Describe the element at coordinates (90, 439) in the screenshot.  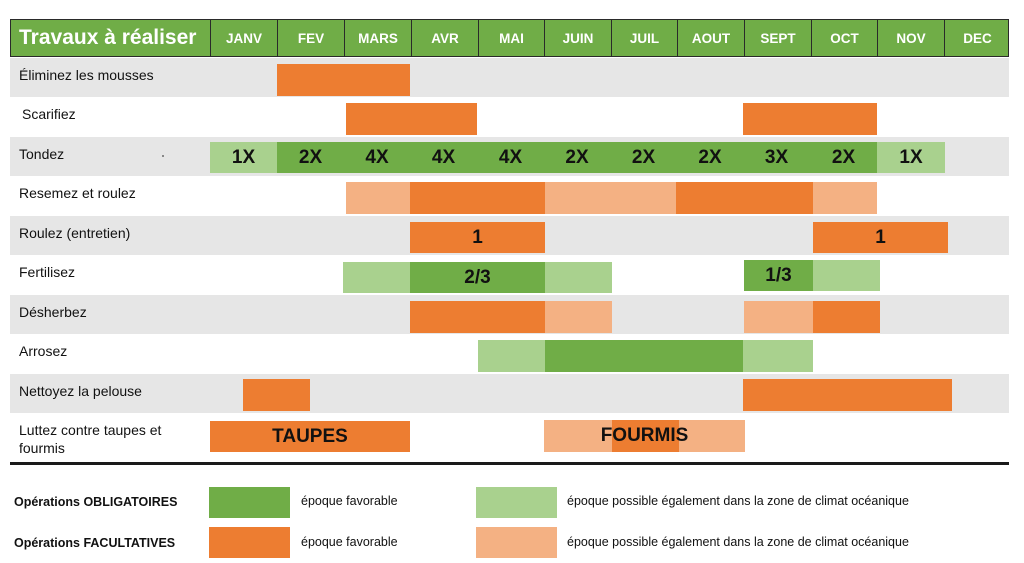
I see `task-label: Luttez contre taupes et fourmis` at that location.